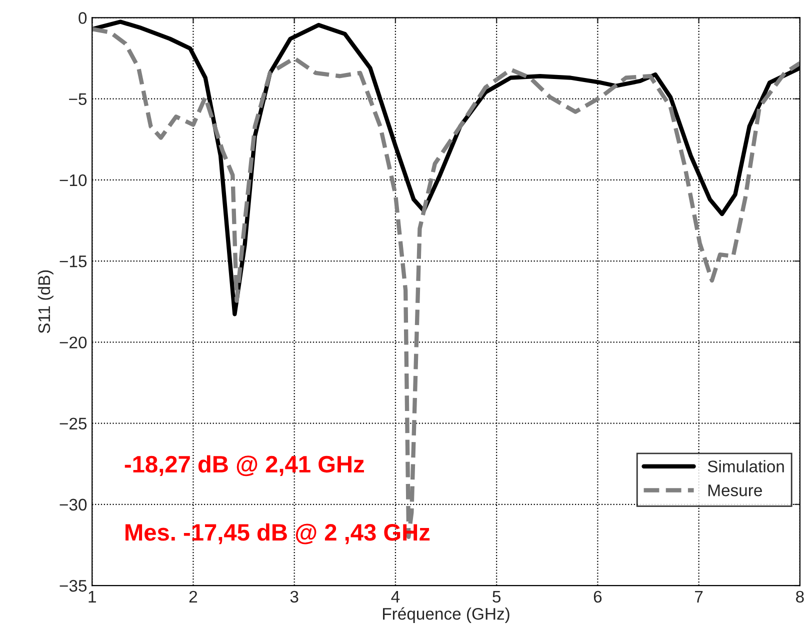 The height and width of the screenshot is (633, 808). Describe the element at coordinates (73, 262) in the screenshot. I see `y-tick-label: −15` at that location.